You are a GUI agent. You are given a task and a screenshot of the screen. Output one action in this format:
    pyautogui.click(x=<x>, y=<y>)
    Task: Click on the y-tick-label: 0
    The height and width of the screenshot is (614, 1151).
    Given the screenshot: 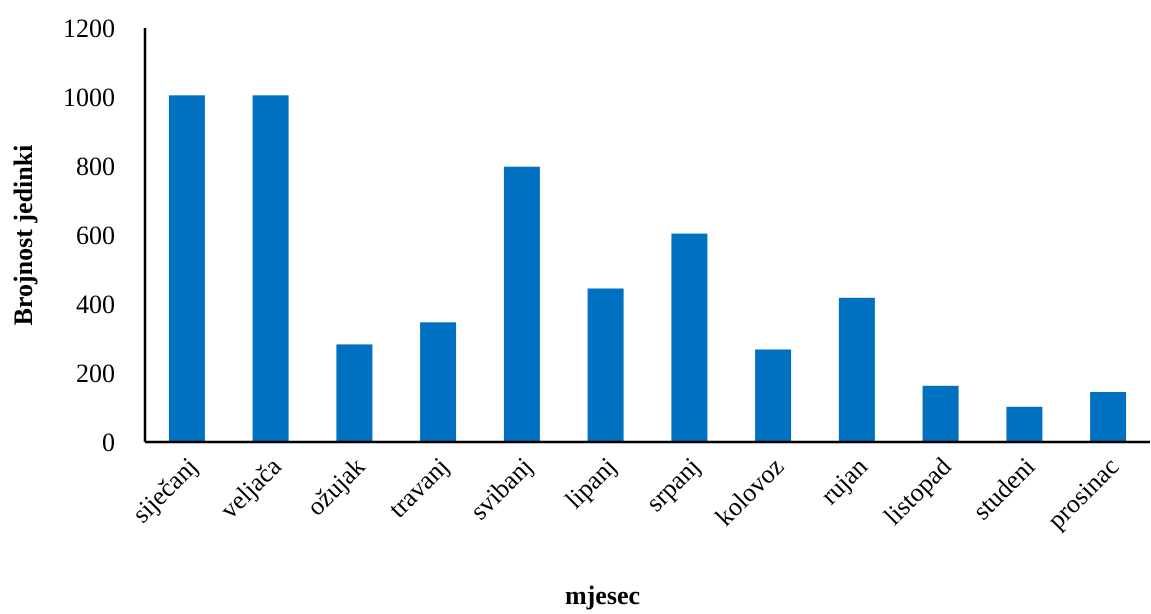 What is the action you would take?
    pyautogui.click(x=108, y=442)
    